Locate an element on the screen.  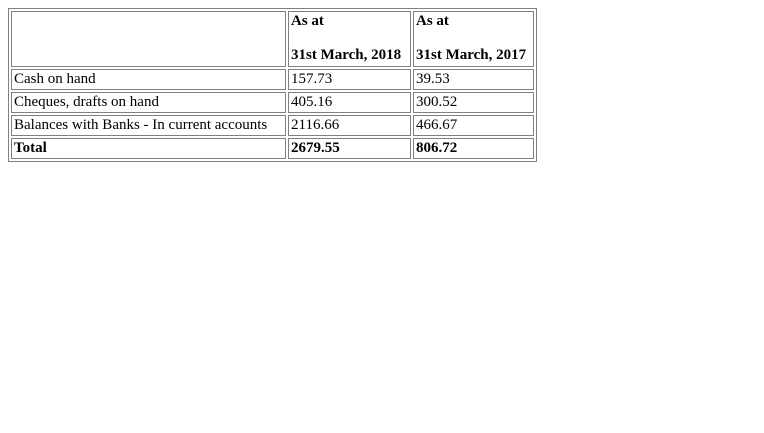
row-value-2017: 39.53 is located at coordinates (473, 79).